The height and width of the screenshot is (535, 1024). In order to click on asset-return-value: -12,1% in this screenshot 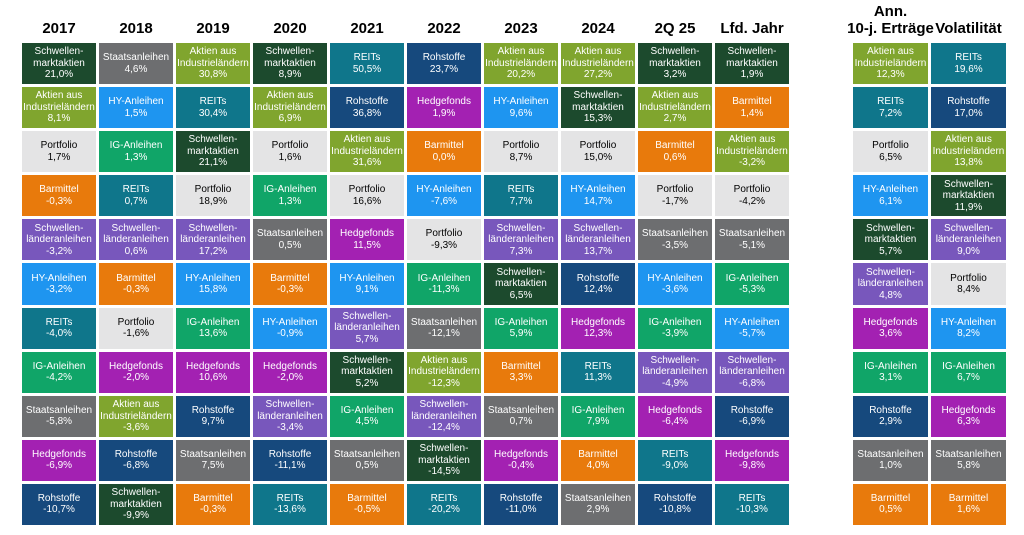, I will do `click(444, 334)`.